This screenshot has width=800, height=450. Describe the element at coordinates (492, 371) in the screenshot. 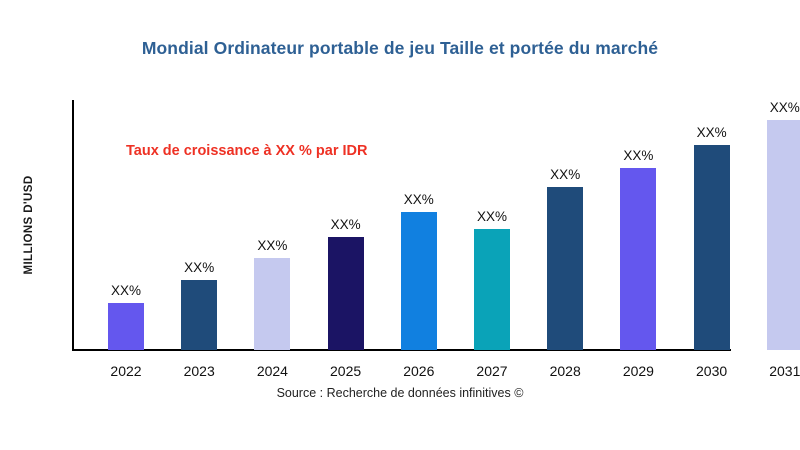

I see `x-tick-2027: 2027` at that location.